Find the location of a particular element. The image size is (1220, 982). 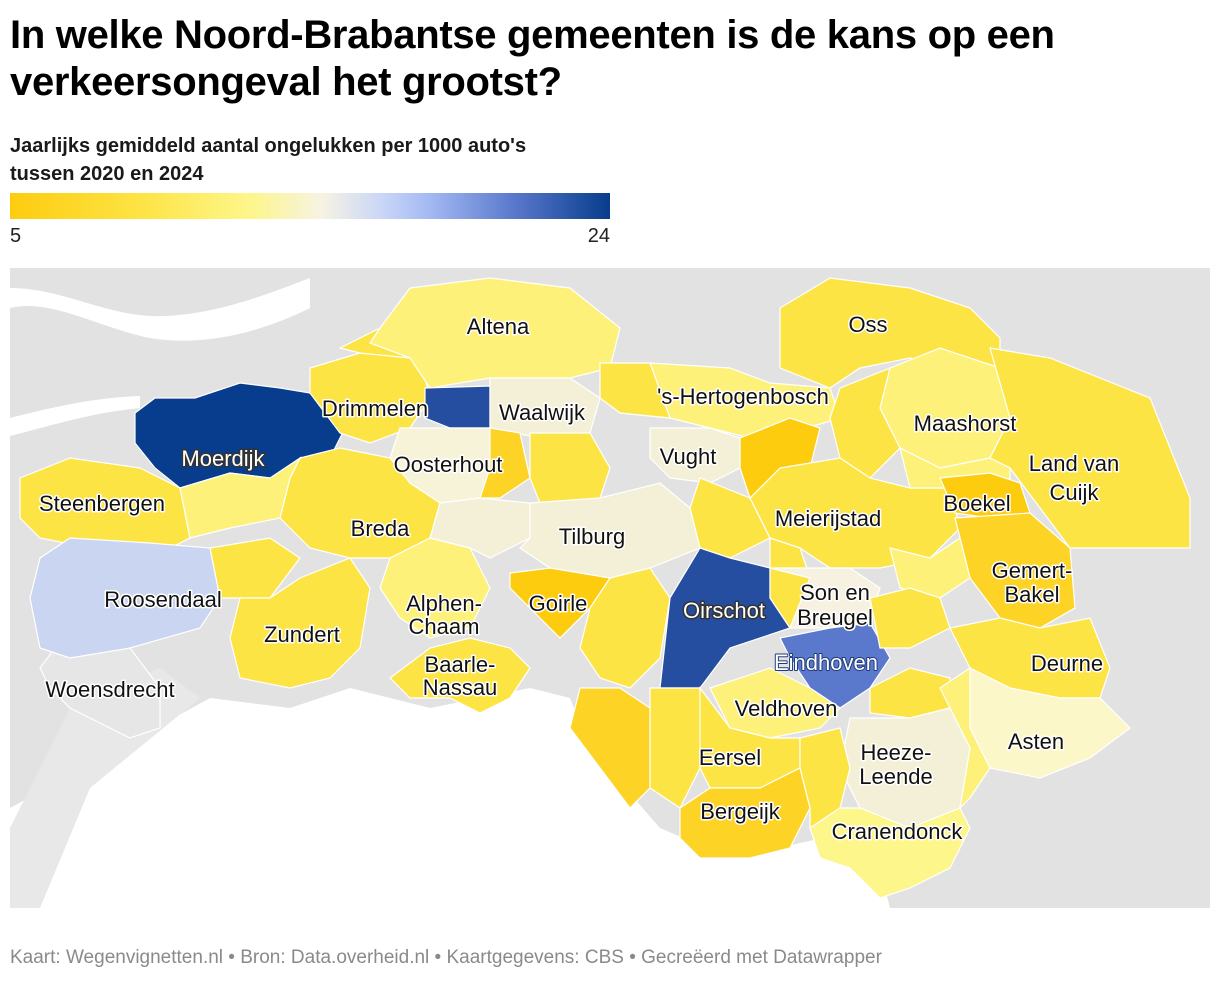

color-legend: 5 24 is located at coordinates (310, 220).